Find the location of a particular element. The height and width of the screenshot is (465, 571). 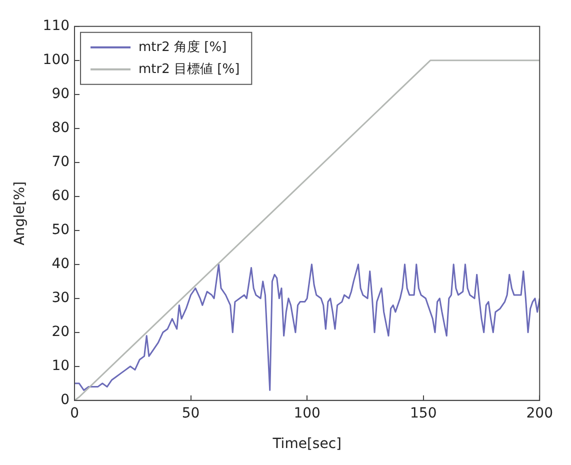

y-tick-label: 80 is located at coordinates (61, 128).